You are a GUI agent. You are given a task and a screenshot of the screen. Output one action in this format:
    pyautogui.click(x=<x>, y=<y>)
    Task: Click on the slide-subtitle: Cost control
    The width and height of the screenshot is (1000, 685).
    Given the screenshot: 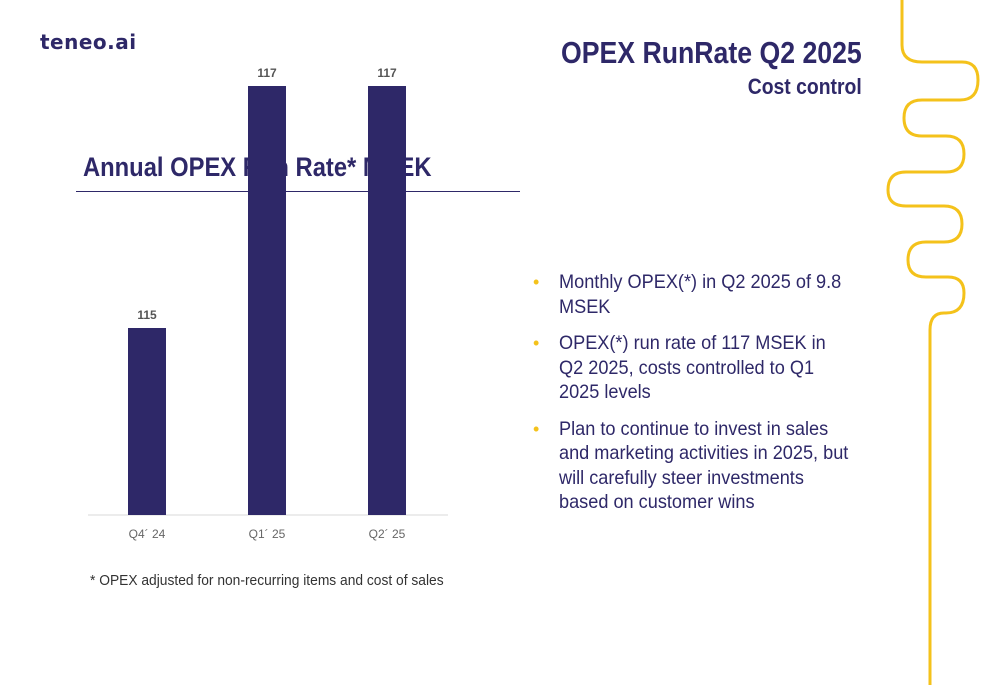 What is the action you would take?
    pyautogui.click(x=804, y=86)
    